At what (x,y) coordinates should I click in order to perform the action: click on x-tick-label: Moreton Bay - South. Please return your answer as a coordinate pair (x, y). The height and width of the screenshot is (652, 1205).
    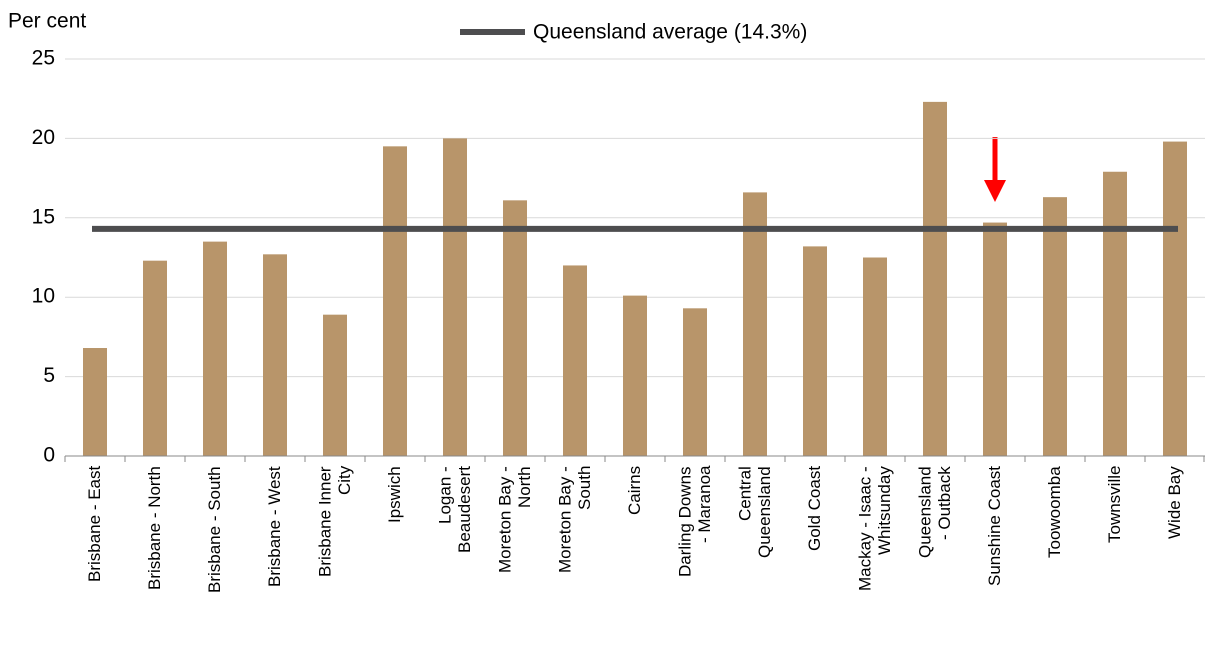
    Looking at the image, I should click on (574, 519).